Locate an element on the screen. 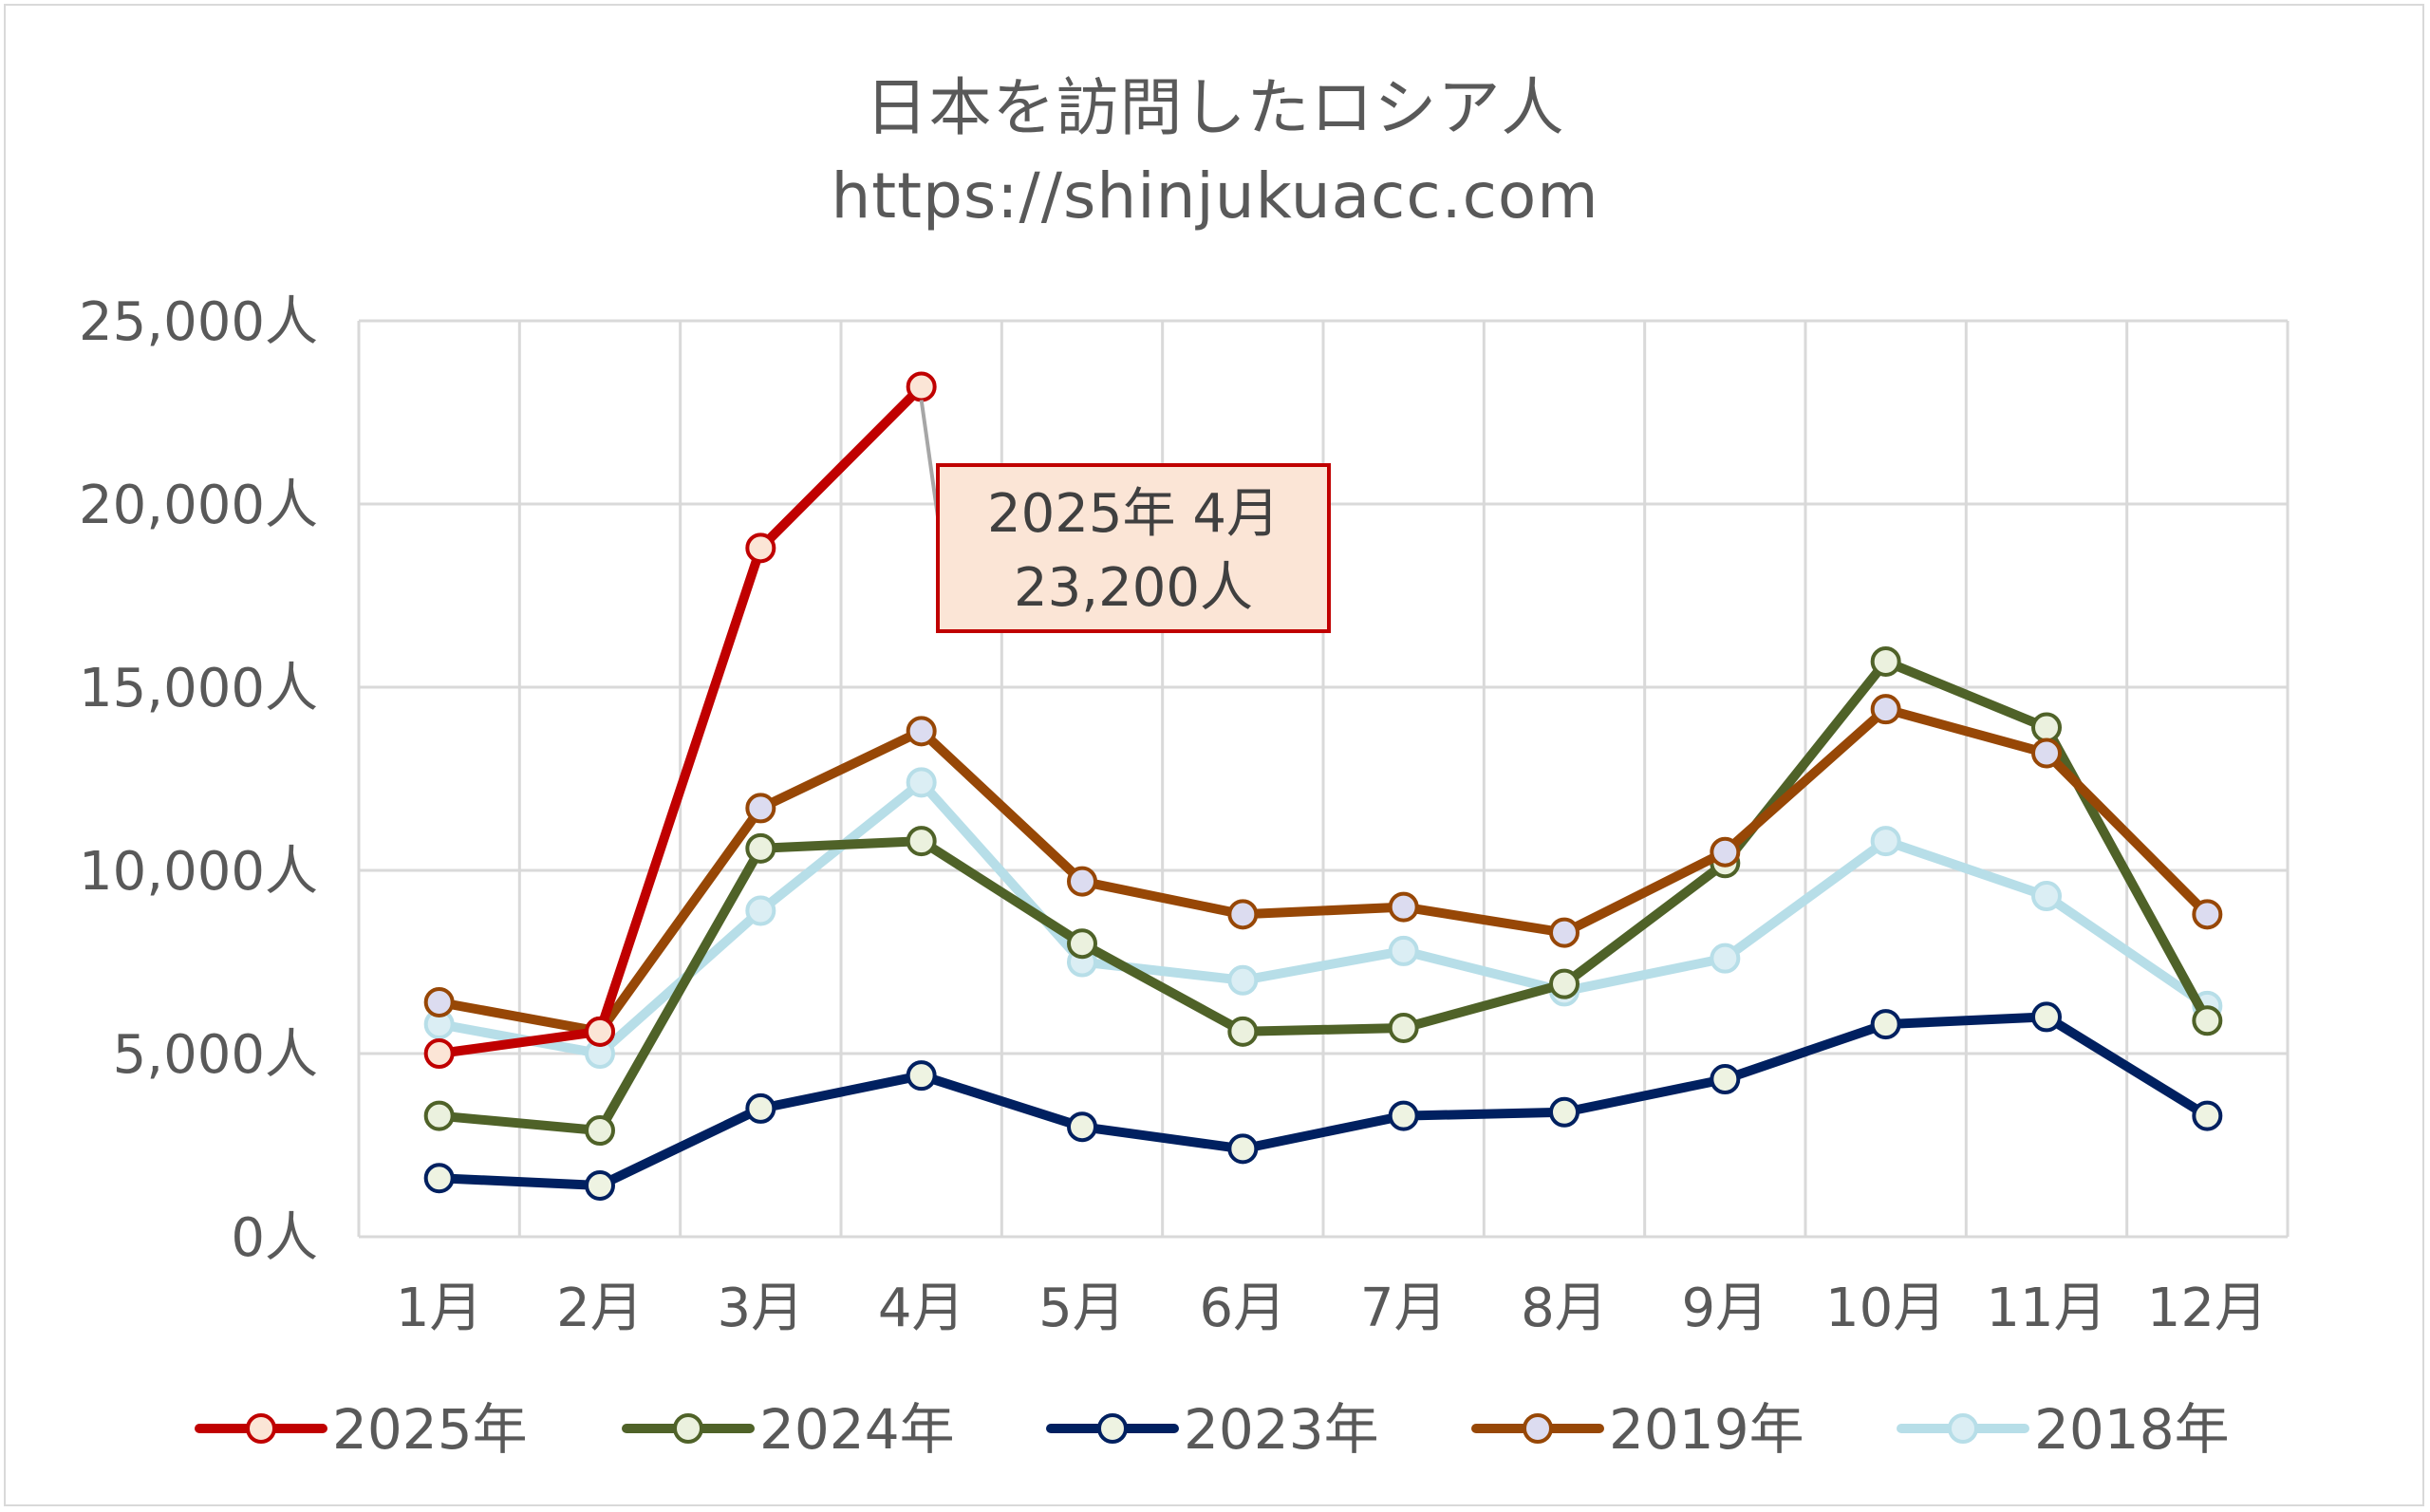 Image resolution: width=2430 pixels, height=1512 pixels. legend-label: 2019年 is located at coordinates (1707, 1429).